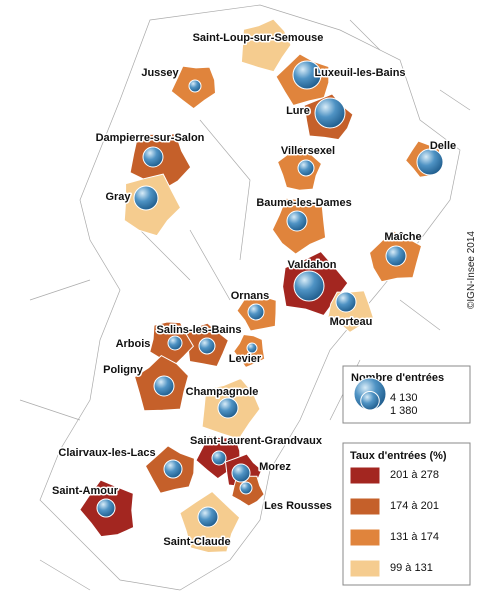 This screenshot has width=480, height=597. Describe the element at coordinates (266, 45) in the screenshot. I see `region` at that location.